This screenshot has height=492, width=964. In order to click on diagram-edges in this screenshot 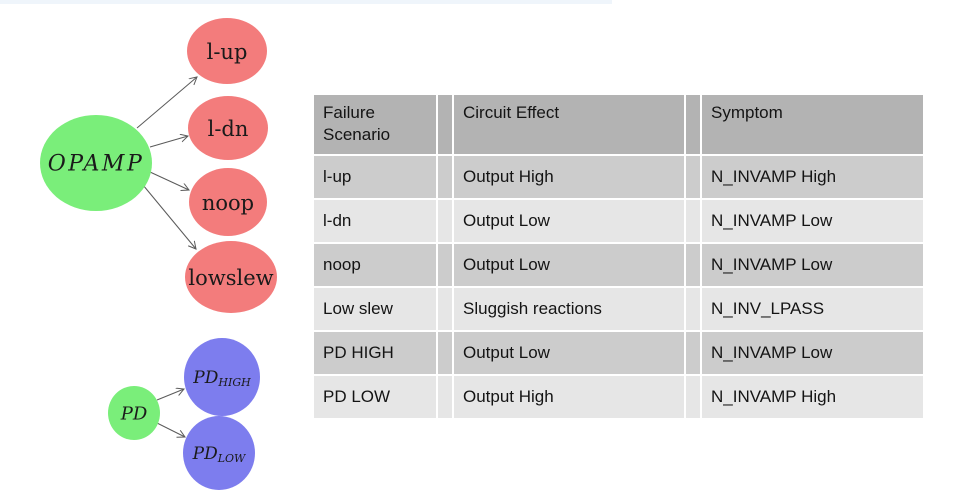, I will do `click(166, 257)`.